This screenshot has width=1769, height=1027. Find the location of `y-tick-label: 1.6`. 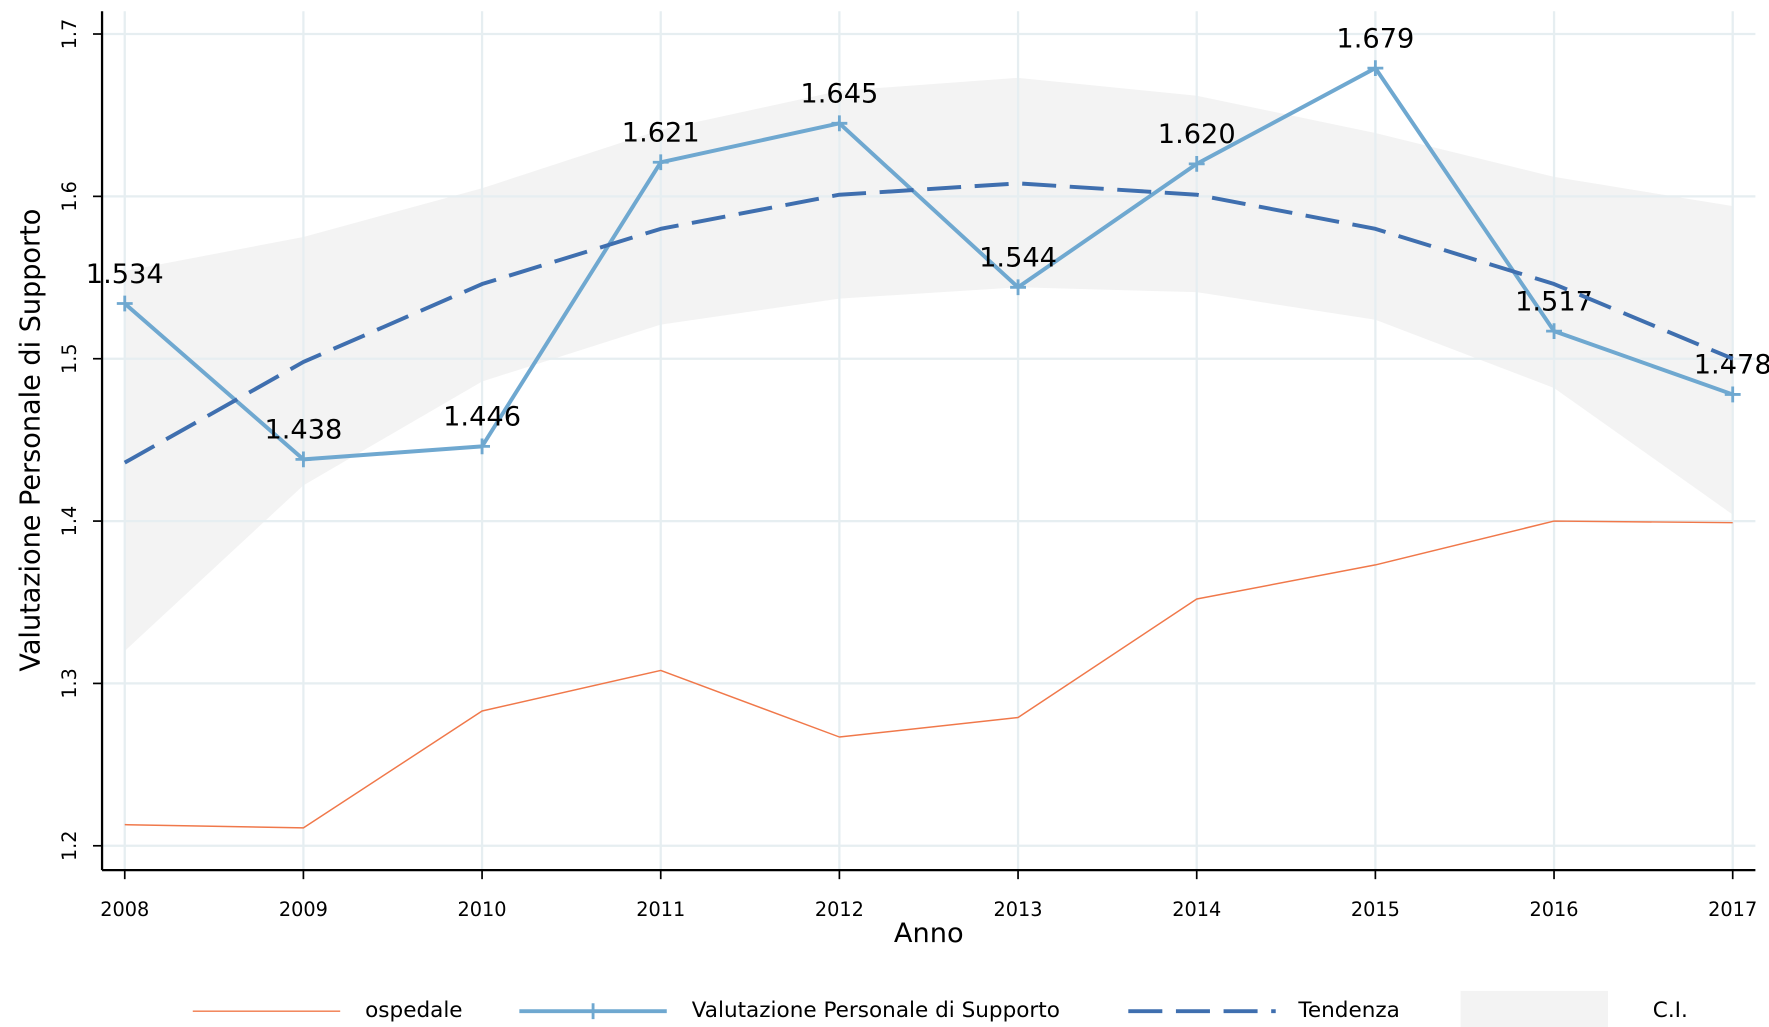

y-tick-label: 1.6 is located at coordinates (69, 196).